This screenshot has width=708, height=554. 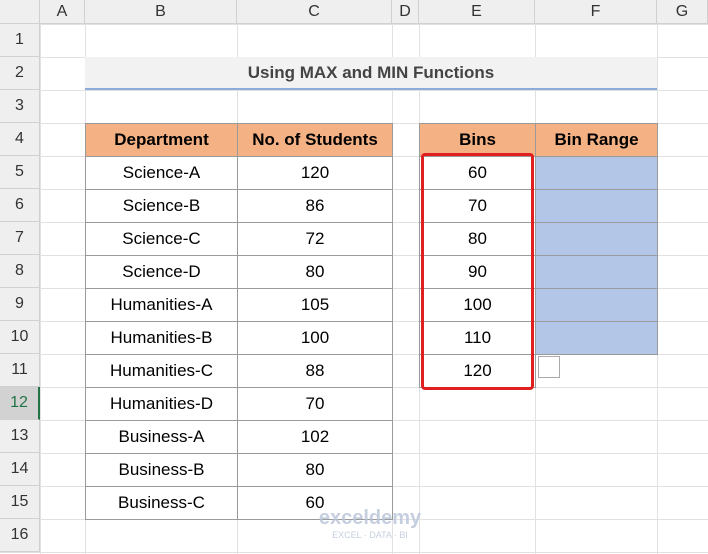 I want to click on column-header: E, so click(x=477, y=12).